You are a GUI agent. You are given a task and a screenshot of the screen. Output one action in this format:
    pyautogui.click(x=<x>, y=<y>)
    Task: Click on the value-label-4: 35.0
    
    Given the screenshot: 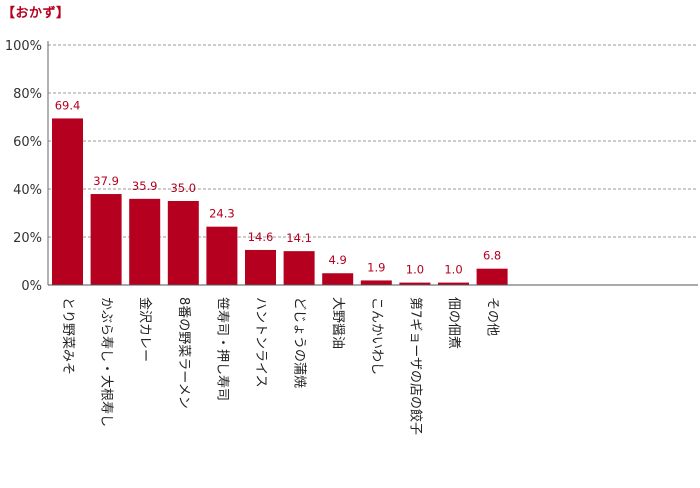 What is the action you would take?
    pyautogui.click(x=183, y=188)
    